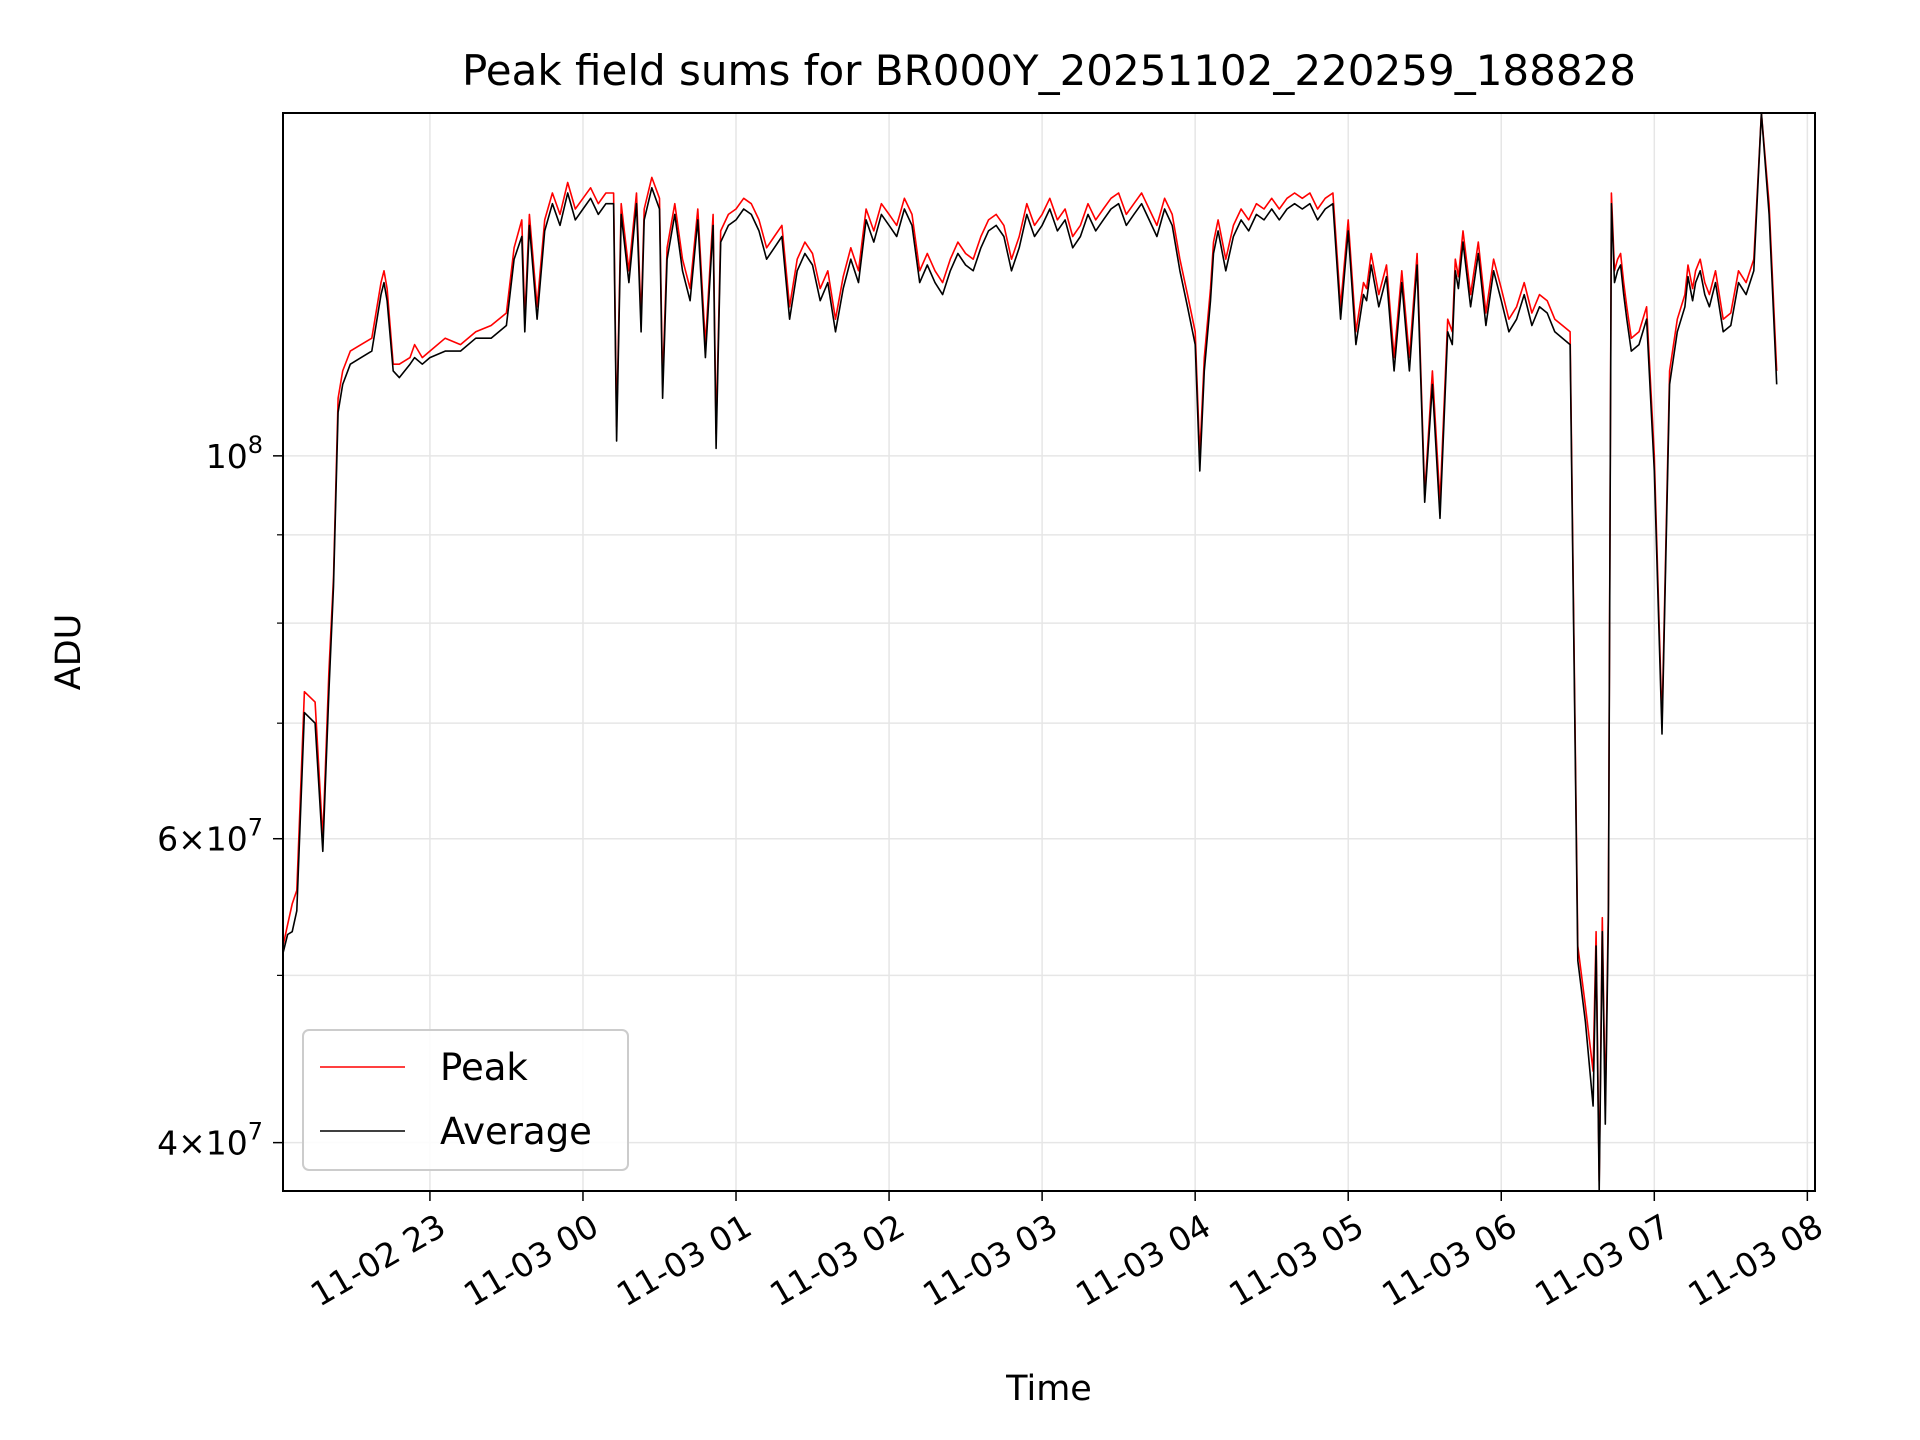 This screenshot has height=1440, width=1920. I want to click on legend: Peak Average, so click(465, 1100).